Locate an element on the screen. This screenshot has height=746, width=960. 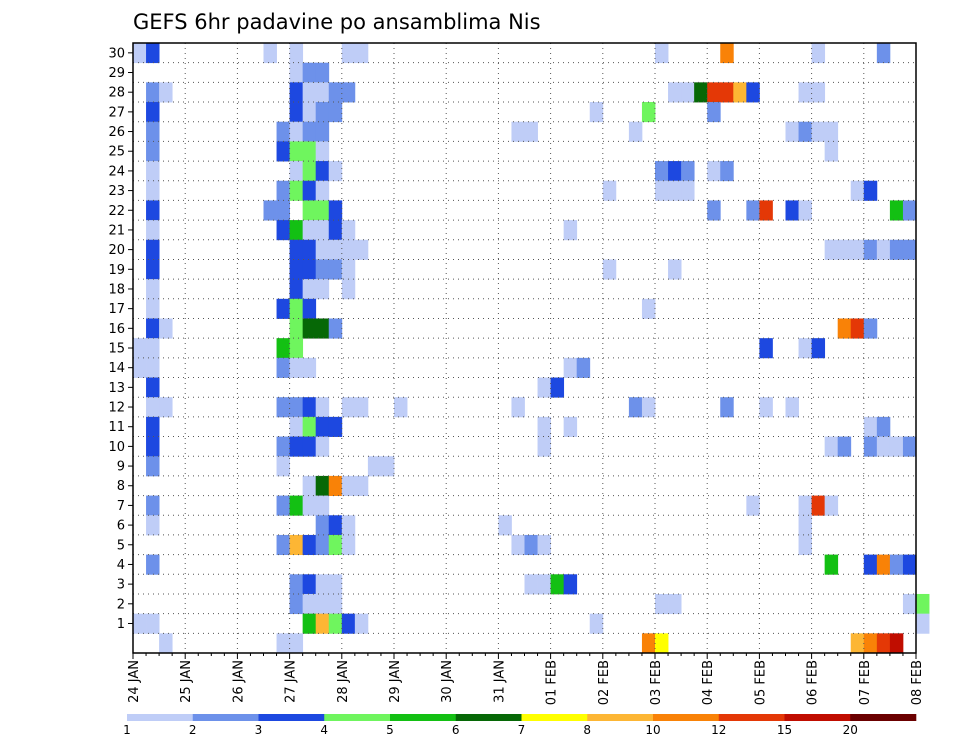
y-tick-label: 8 is located at coordinates (121, 486).